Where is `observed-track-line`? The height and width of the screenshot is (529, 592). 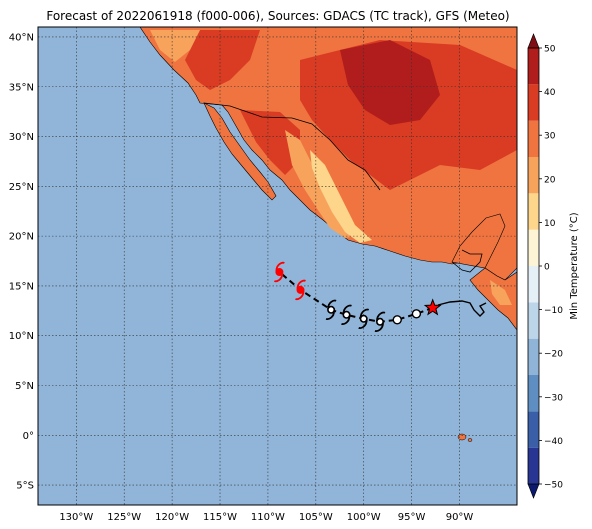
observed-track-line is located at coordinates (462, 308).